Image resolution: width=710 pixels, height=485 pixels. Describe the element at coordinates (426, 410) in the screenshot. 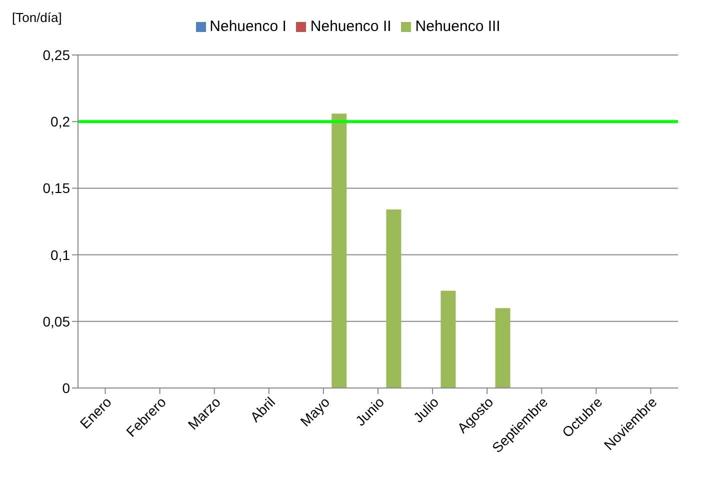

I see `x-tick-label: Julio` at that location.